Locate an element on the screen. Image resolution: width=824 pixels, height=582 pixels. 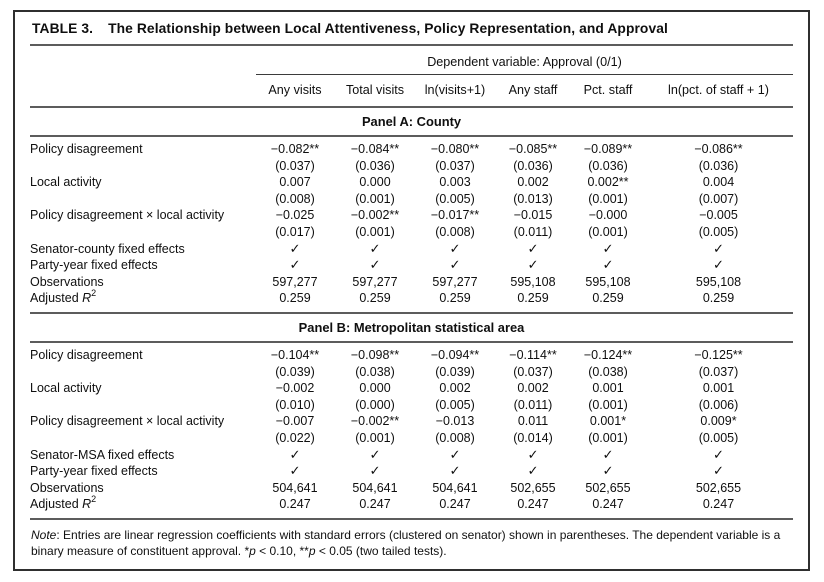
note-rule is located at coordinates (411, 518).